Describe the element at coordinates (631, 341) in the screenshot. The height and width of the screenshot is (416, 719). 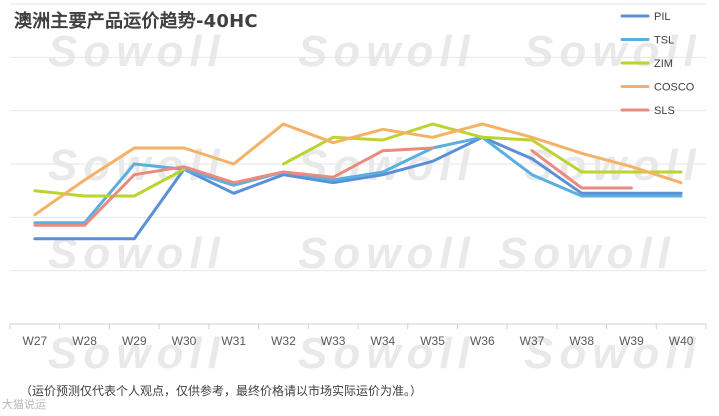
I see `x-tick-label: W39` at that location.